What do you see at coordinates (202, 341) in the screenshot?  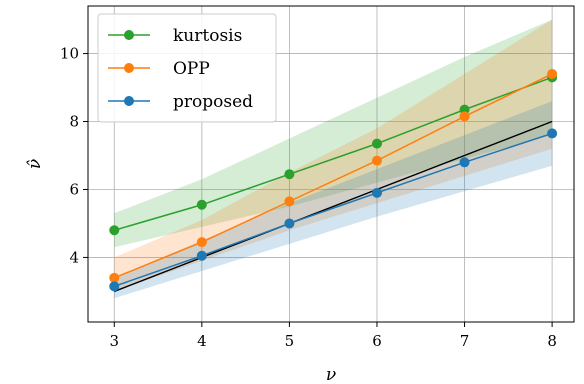 I see `x-tick-label: 4` at bounding box center [202, 341].